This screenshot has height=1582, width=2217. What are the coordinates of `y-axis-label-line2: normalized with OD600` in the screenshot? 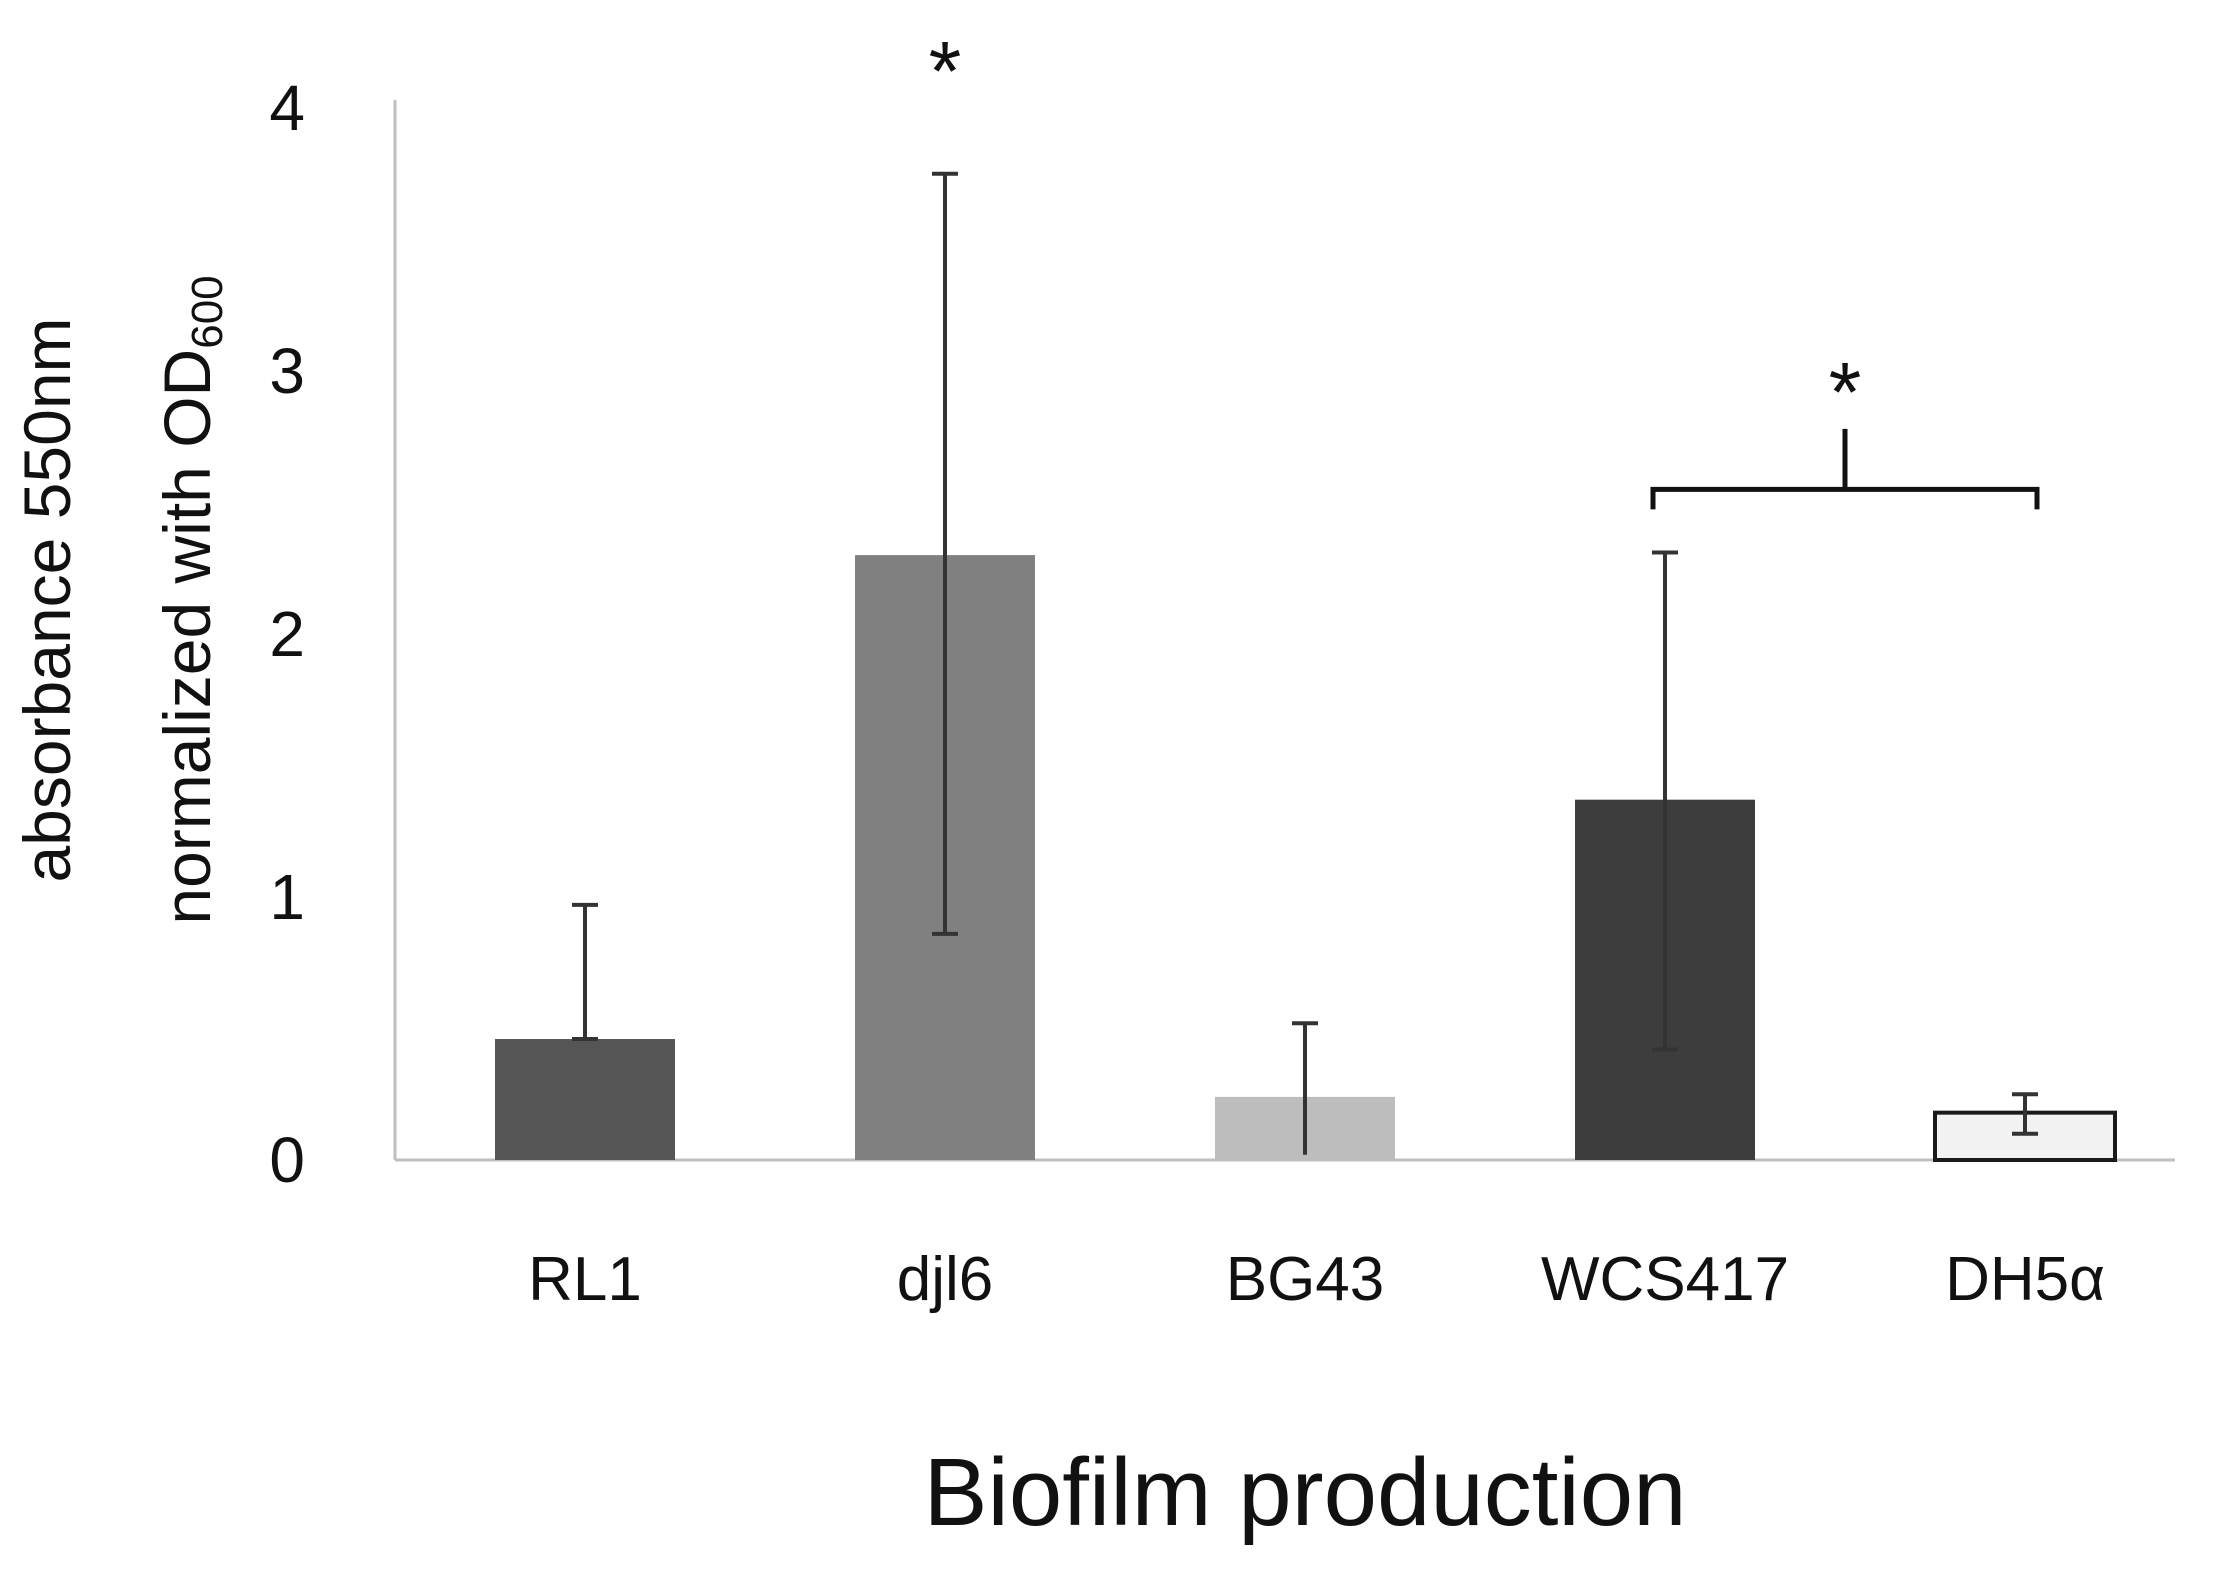 It's located at (191, 599).